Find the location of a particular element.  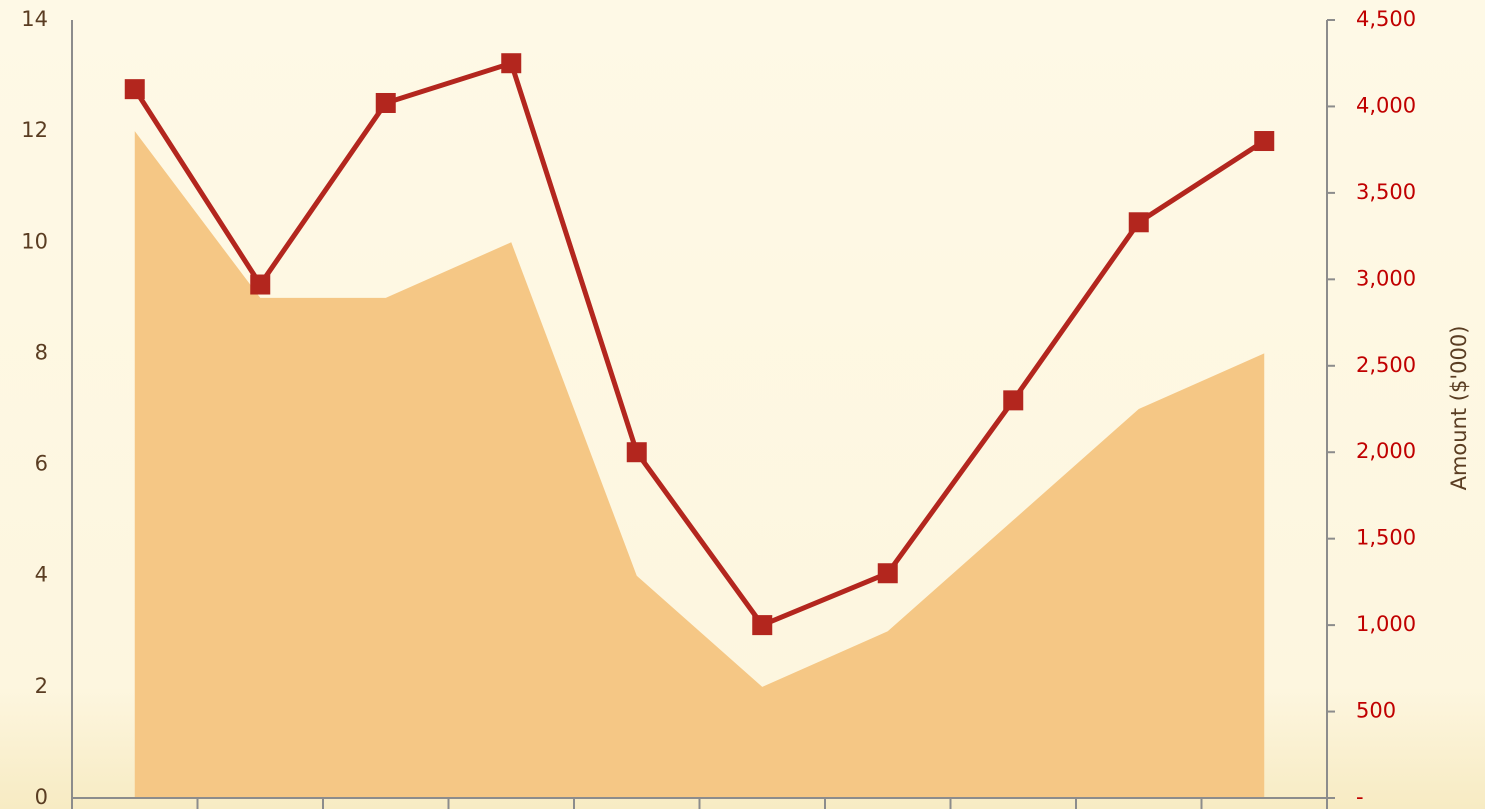

y-tick-label: 14 is located at coordinates (34, 19).